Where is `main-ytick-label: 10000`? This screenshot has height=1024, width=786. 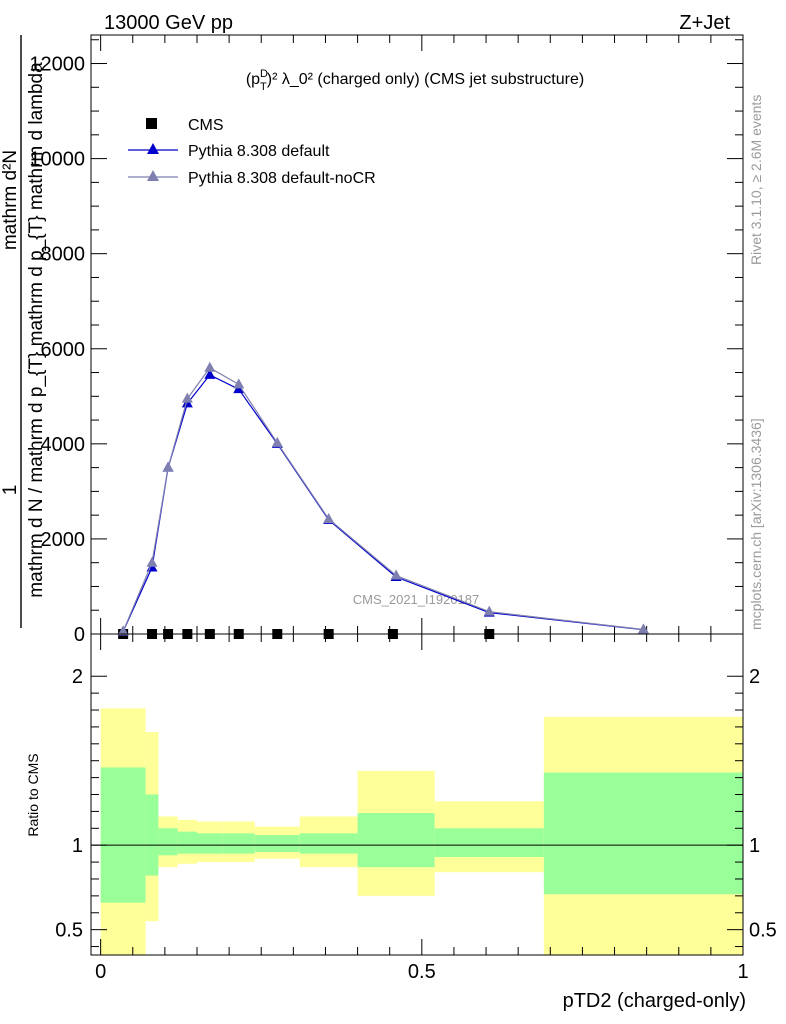
main-ytick-label: 10000 is located at coordinates (57, 160).